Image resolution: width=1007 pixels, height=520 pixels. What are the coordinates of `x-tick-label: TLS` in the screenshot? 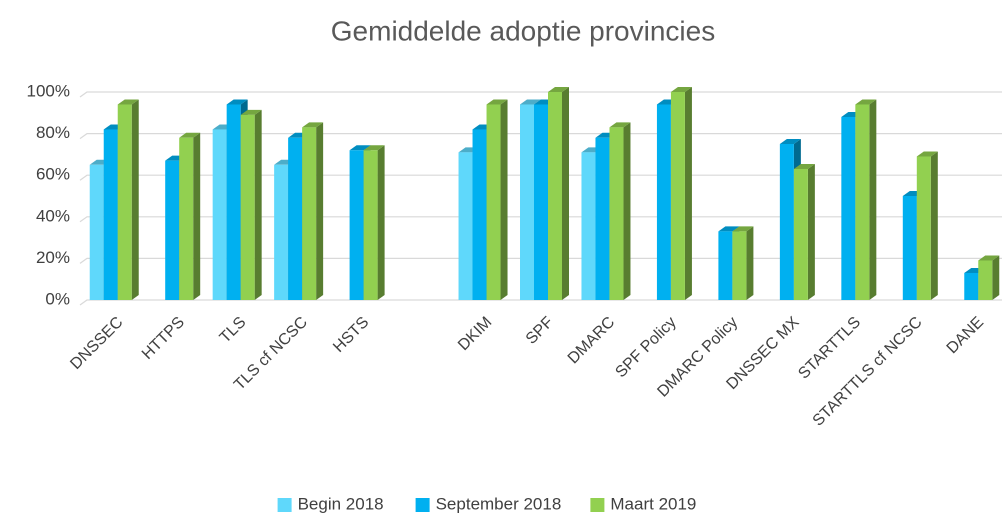 It's located at (233, 330).